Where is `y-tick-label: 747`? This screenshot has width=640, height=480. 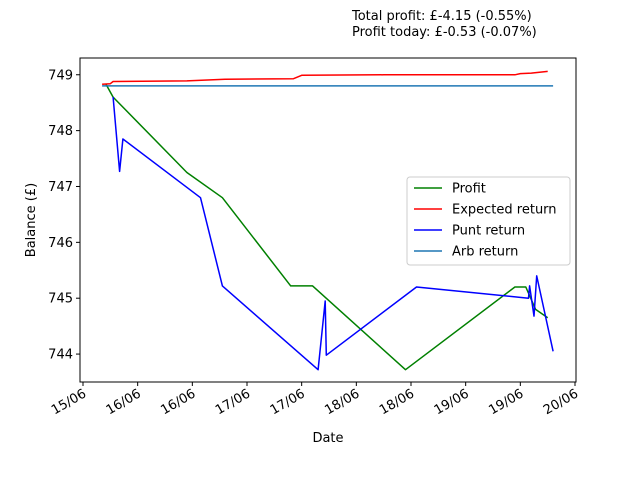
y-tick-label: 747 is located at coordinates (60, 187).